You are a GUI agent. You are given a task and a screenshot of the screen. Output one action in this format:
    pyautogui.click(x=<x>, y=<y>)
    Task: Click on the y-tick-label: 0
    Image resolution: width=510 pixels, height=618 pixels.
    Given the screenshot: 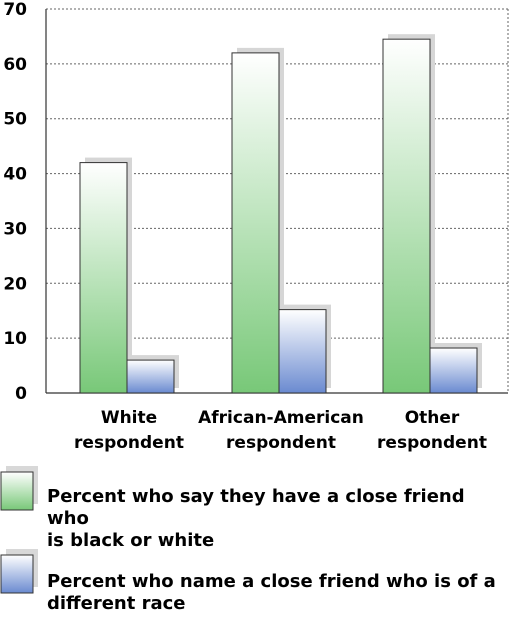 What is the action you would take?
    pyautogui.click(x=21, y=394)
    